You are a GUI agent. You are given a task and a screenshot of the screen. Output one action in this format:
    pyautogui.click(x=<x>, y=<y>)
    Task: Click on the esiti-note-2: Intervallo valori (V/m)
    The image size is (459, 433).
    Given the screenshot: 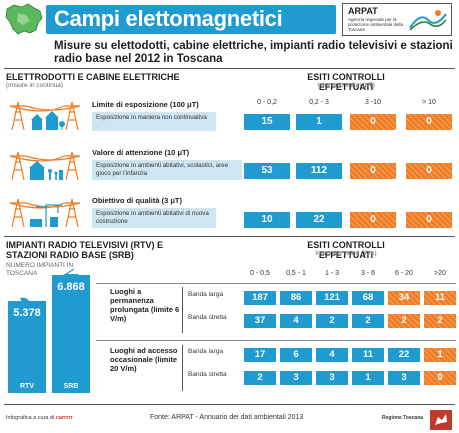 What is the action you would take?
    pyautogui.click(x=346, y=253)
    